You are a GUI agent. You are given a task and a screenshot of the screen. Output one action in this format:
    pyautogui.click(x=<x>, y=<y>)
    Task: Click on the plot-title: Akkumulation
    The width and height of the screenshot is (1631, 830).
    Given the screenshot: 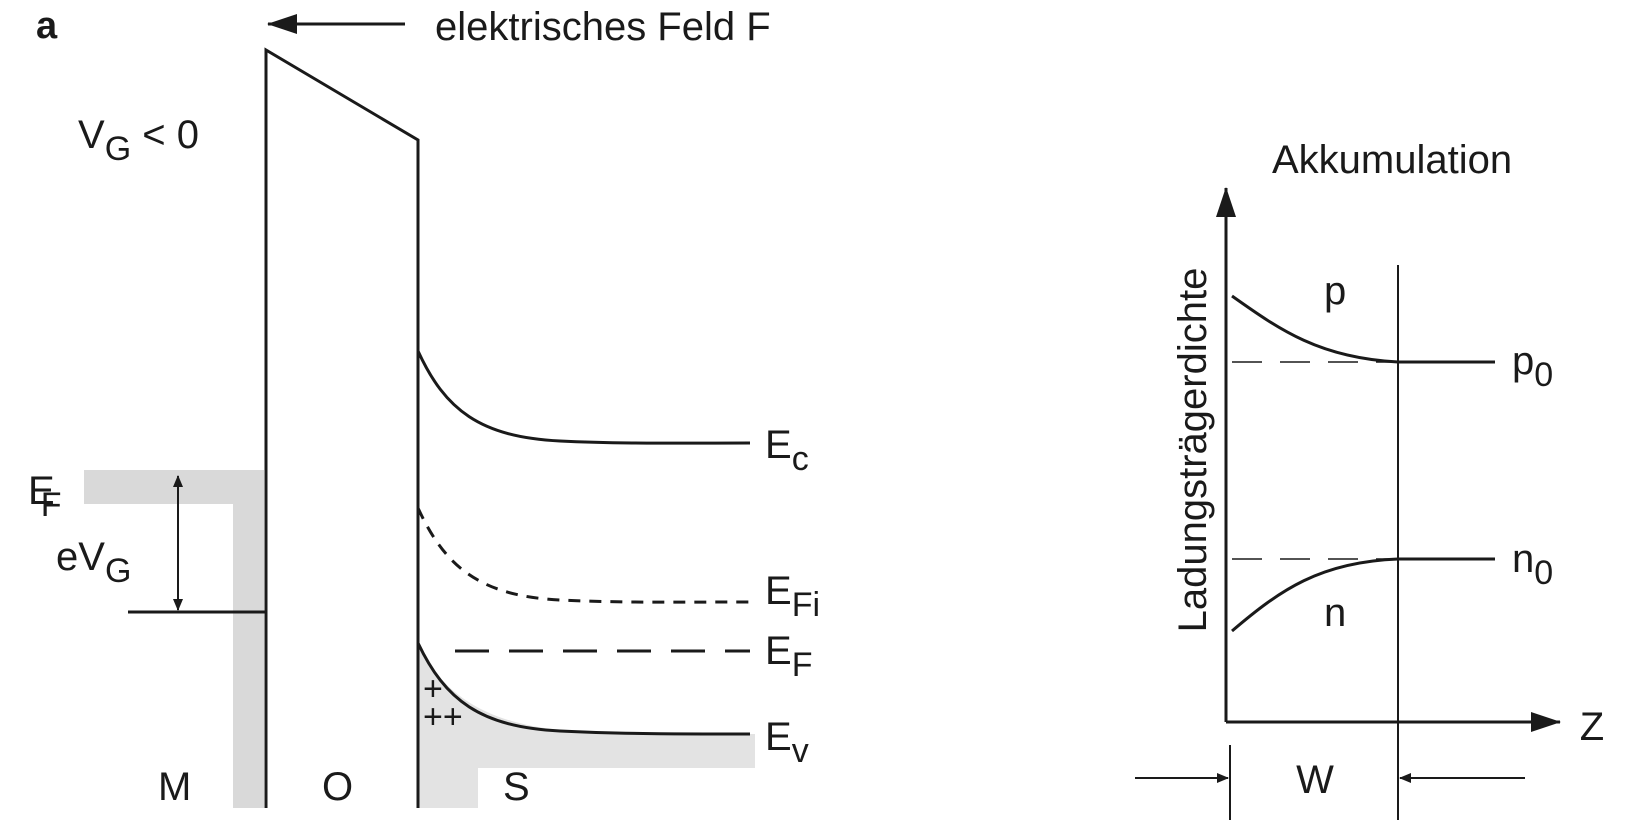 What is the action you would take?
    pyautogui.click(x=1392, y=160)
    